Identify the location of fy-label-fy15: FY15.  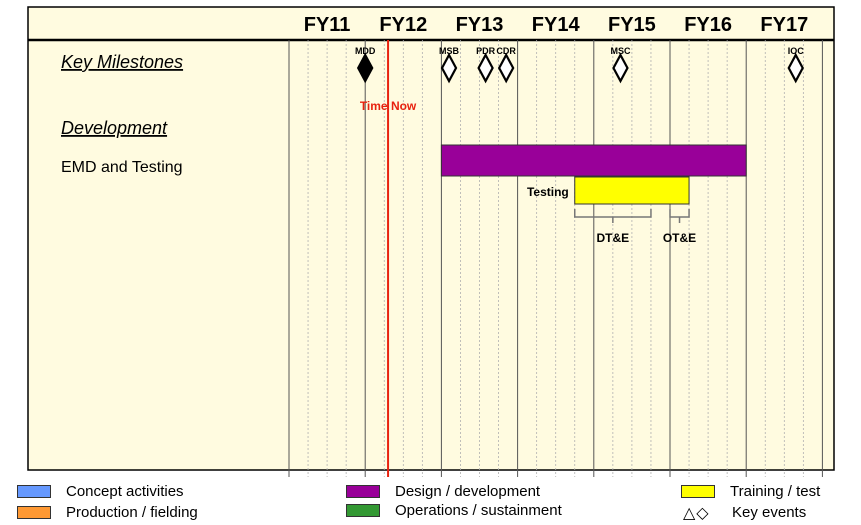
(632, 25).